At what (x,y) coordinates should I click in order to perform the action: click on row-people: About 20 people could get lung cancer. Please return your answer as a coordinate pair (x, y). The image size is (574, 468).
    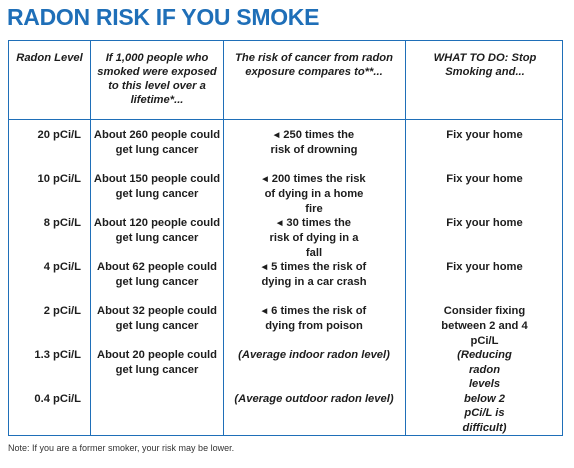
    Looking at the image, I should click on (157, 362).